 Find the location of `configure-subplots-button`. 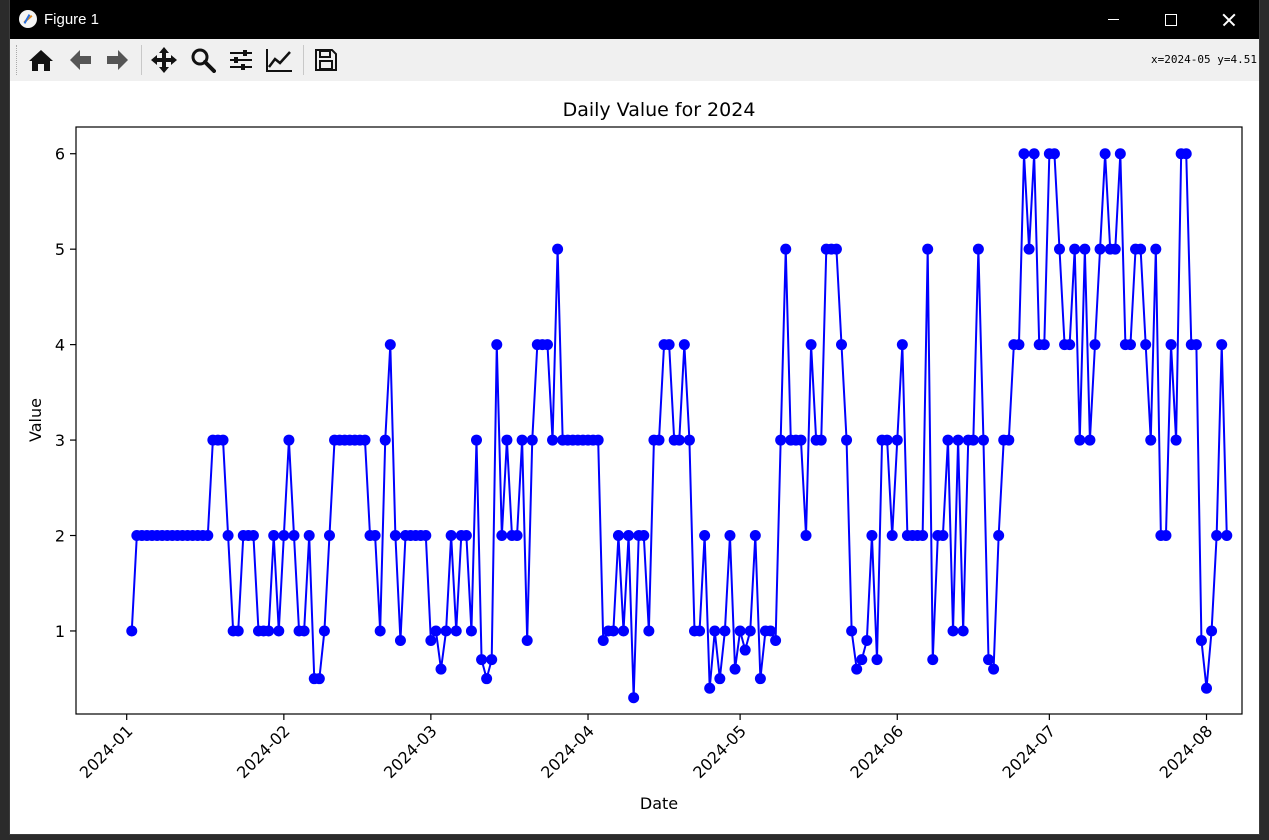

configure-subplots-button is located at coordinates (241, 60).